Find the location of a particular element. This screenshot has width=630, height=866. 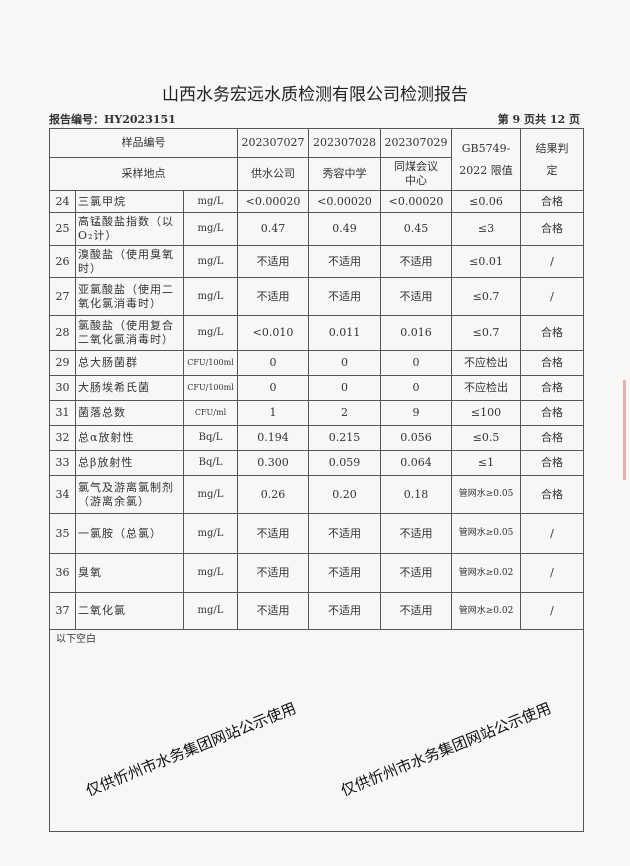

limit: 管网水≥0.02 is located at coordinates (486, 611).